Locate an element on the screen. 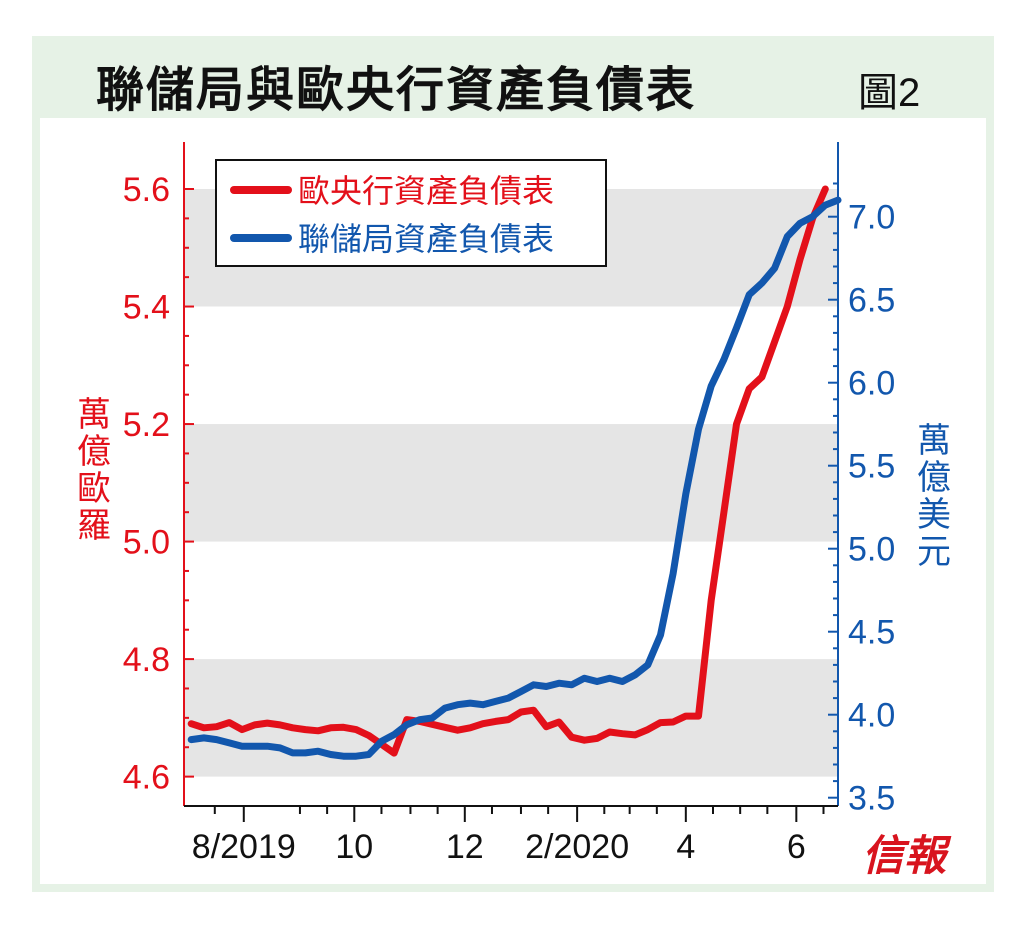 This screenshot has width=1024, height=934. chart-title: 聯儲局與歐央行資產負債表 is located at coordinates (396, 90).